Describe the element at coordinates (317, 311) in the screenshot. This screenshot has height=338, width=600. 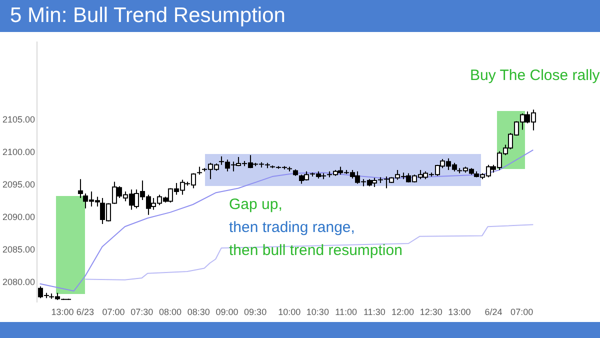
I see `x-tick-label: 10:30` at that location.